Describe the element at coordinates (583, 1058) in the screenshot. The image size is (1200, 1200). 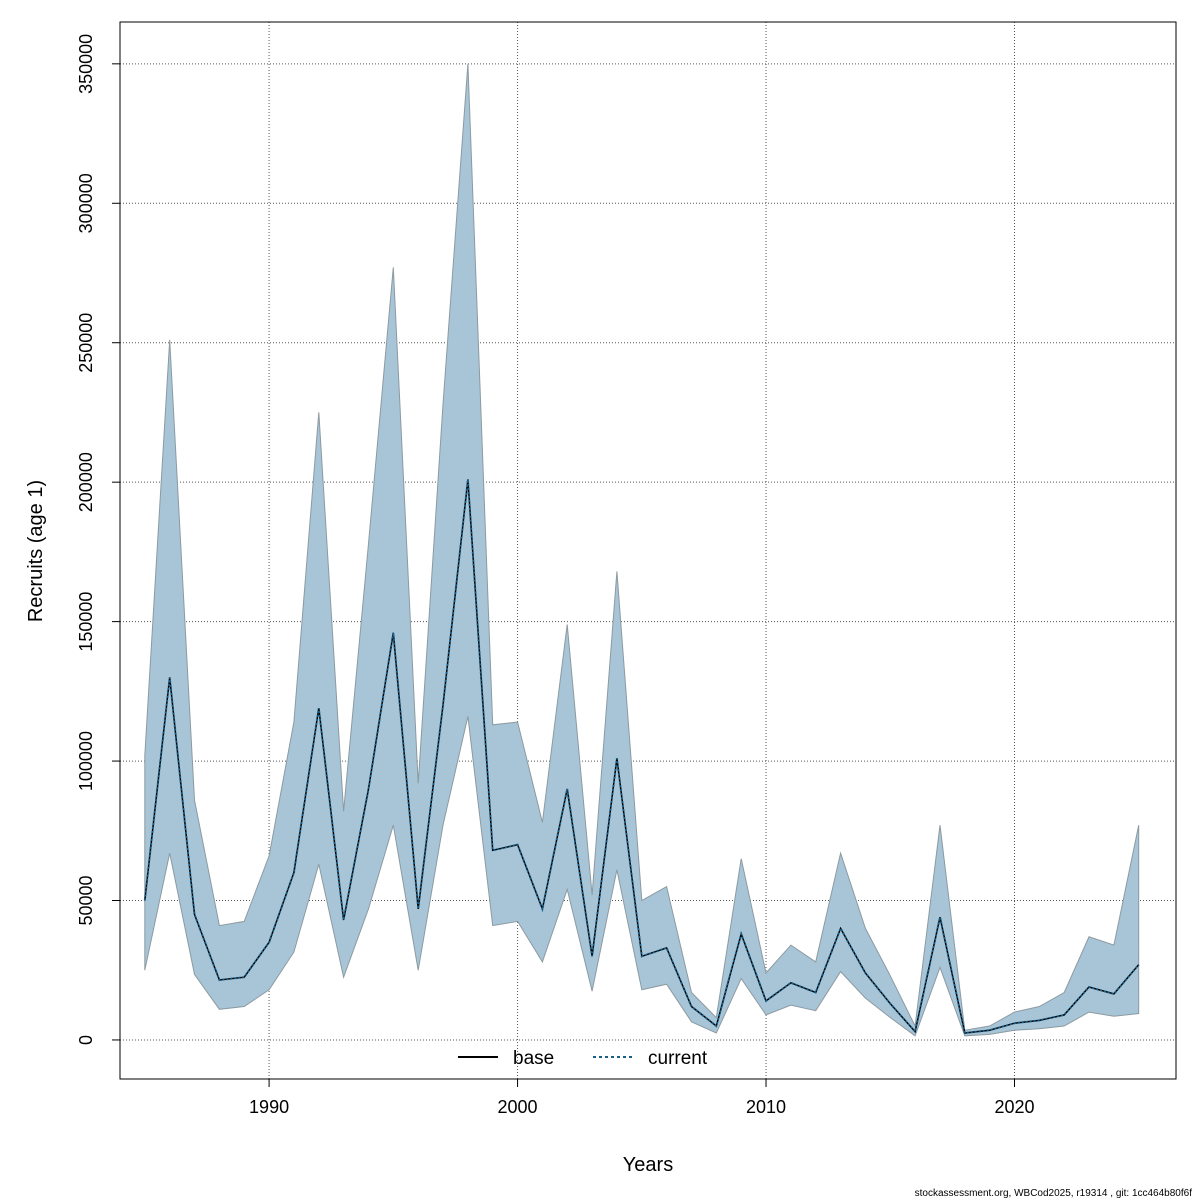
I see `legend: base current` at that location.